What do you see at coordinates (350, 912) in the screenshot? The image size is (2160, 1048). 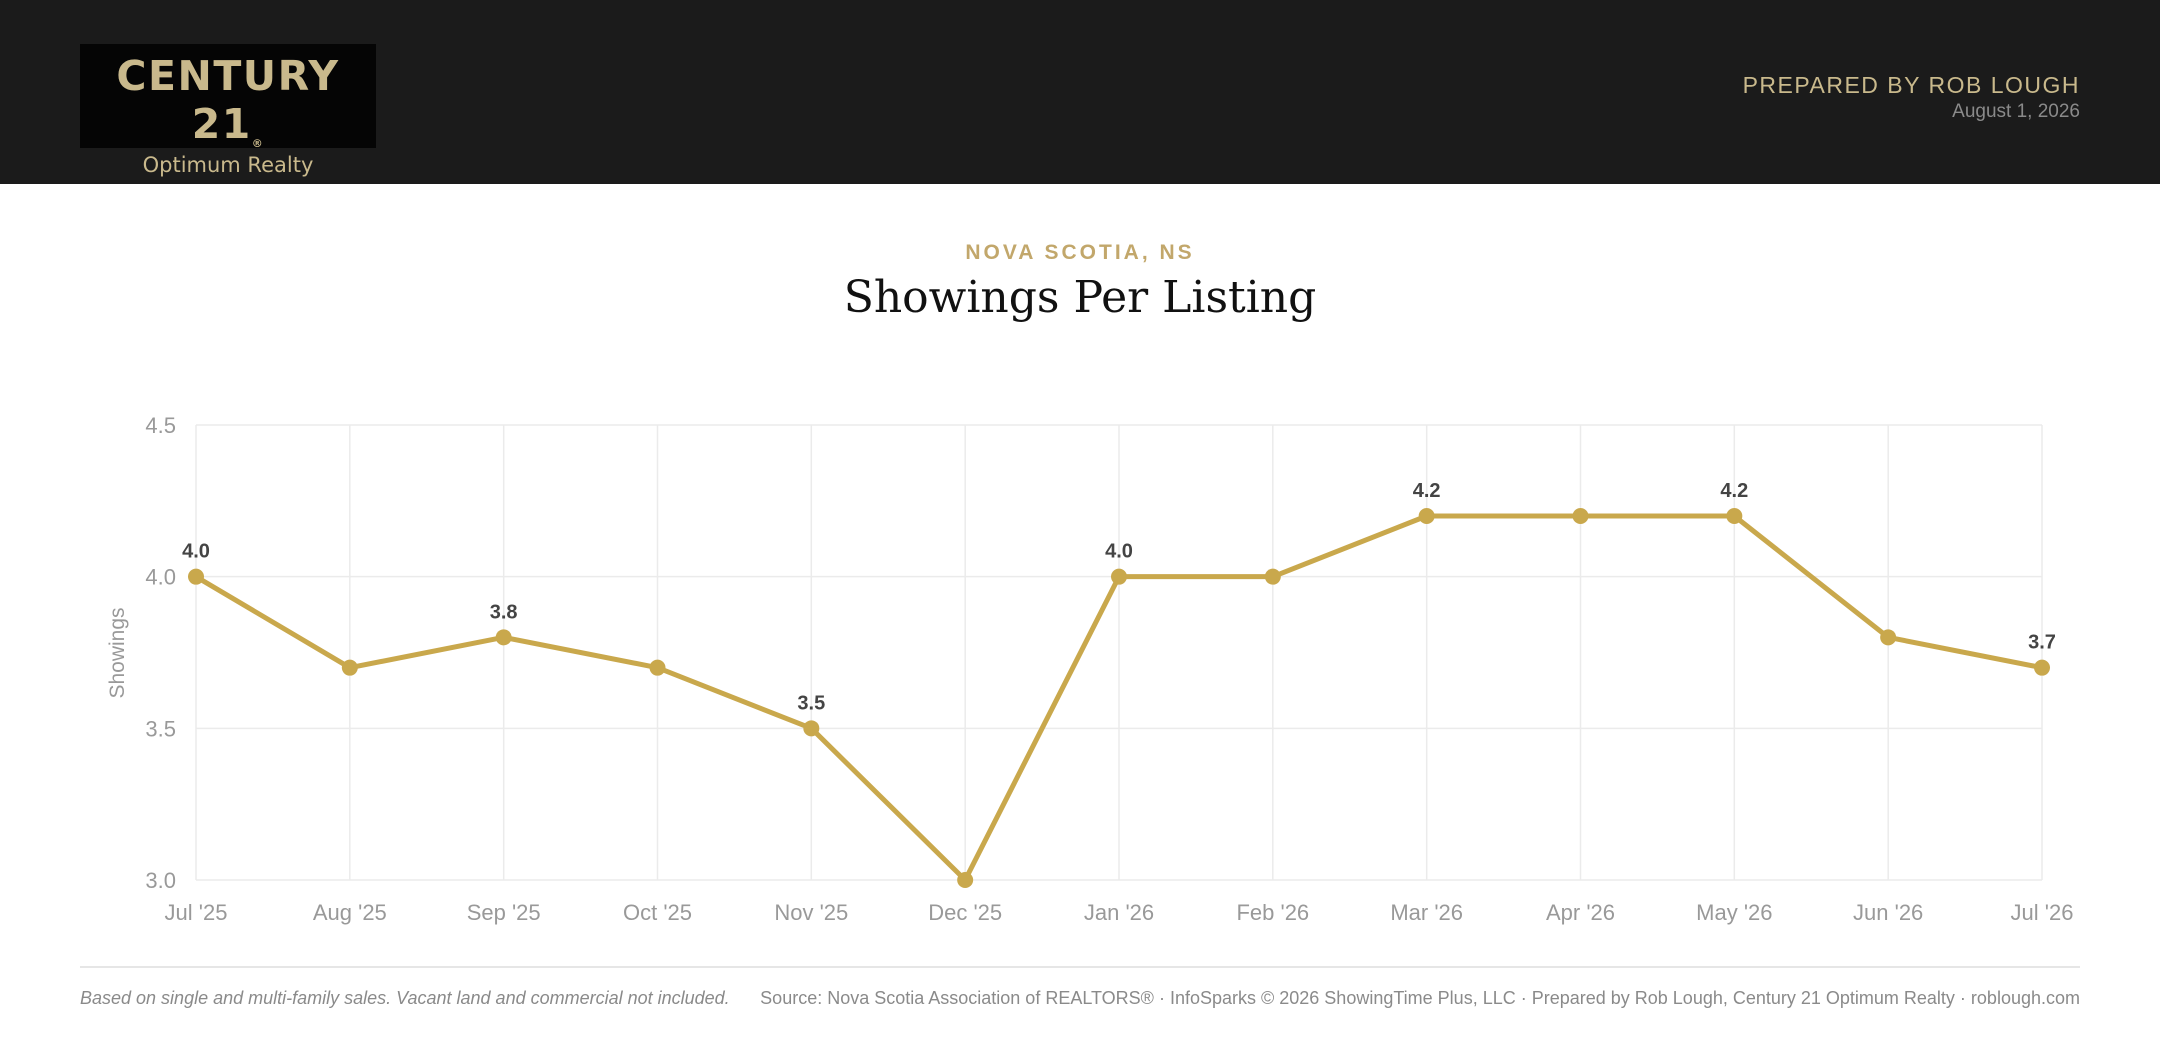 I see `x-tick-label: Aug '25` at bounding box center [350, 912].